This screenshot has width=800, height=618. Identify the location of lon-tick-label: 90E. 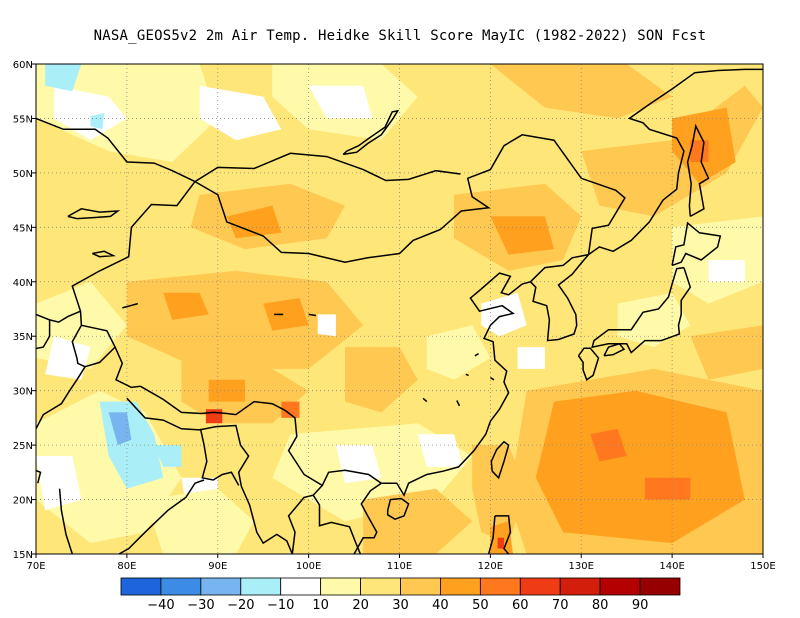
(217, 566).